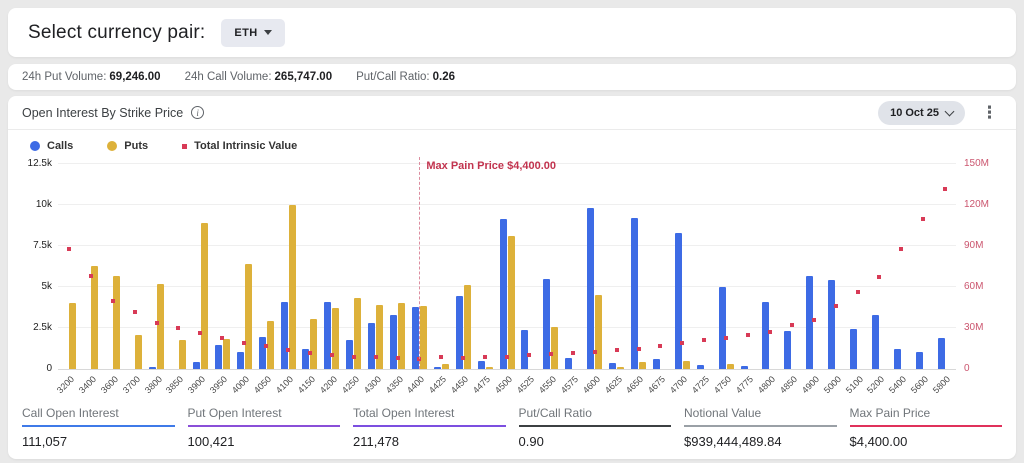 This screenshot has width=1024, height=463. I want to click on legend-item-calls: Calls, so click(51, 146).